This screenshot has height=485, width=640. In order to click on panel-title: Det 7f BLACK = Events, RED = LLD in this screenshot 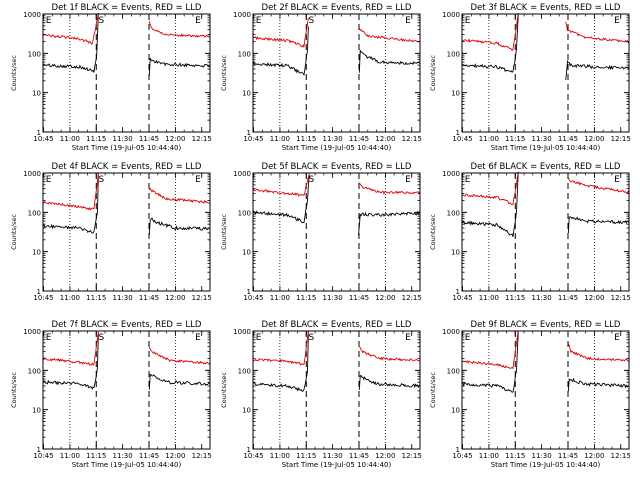, I will do `click(127, 325)`.